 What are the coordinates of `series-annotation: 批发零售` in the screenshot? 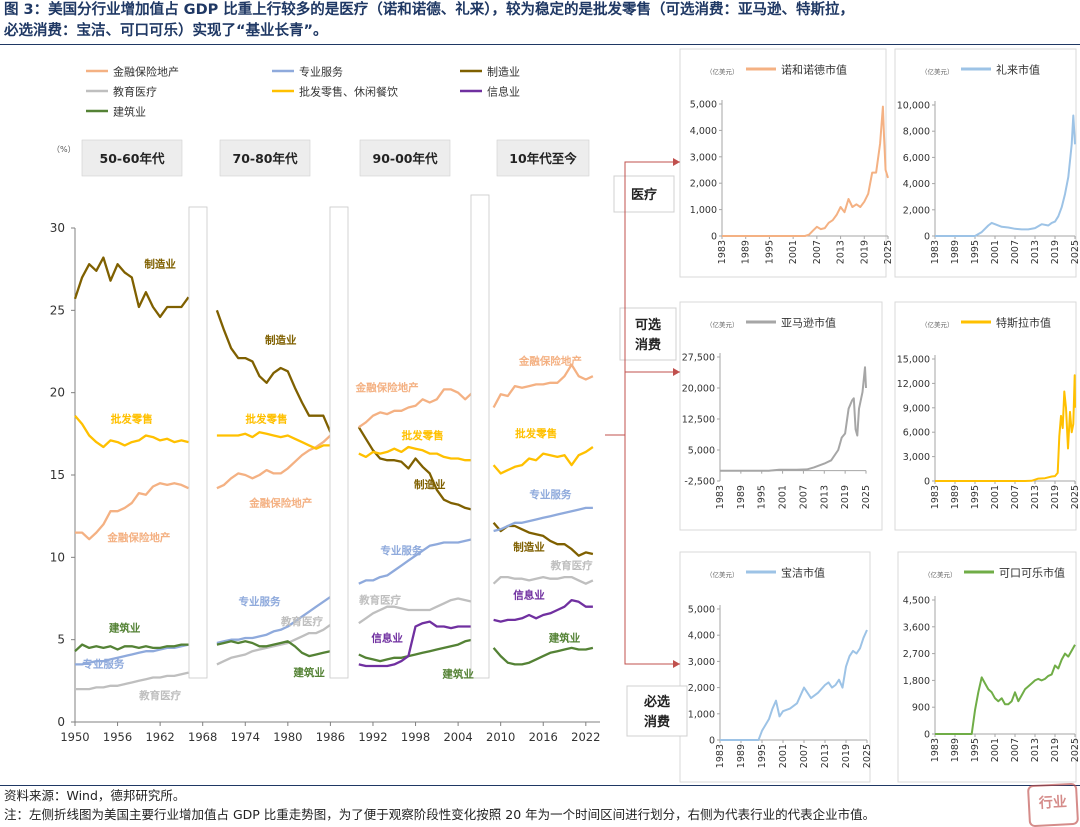 It's located at (267, 418).